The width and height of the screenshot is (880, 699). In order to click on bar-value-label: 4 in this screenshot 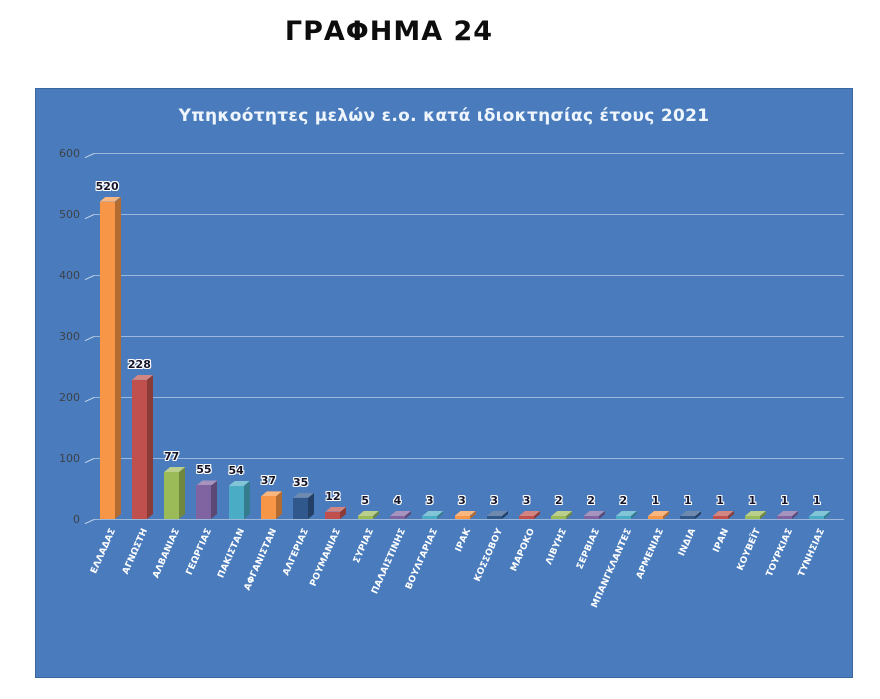, I will do `click(397, 500)`.